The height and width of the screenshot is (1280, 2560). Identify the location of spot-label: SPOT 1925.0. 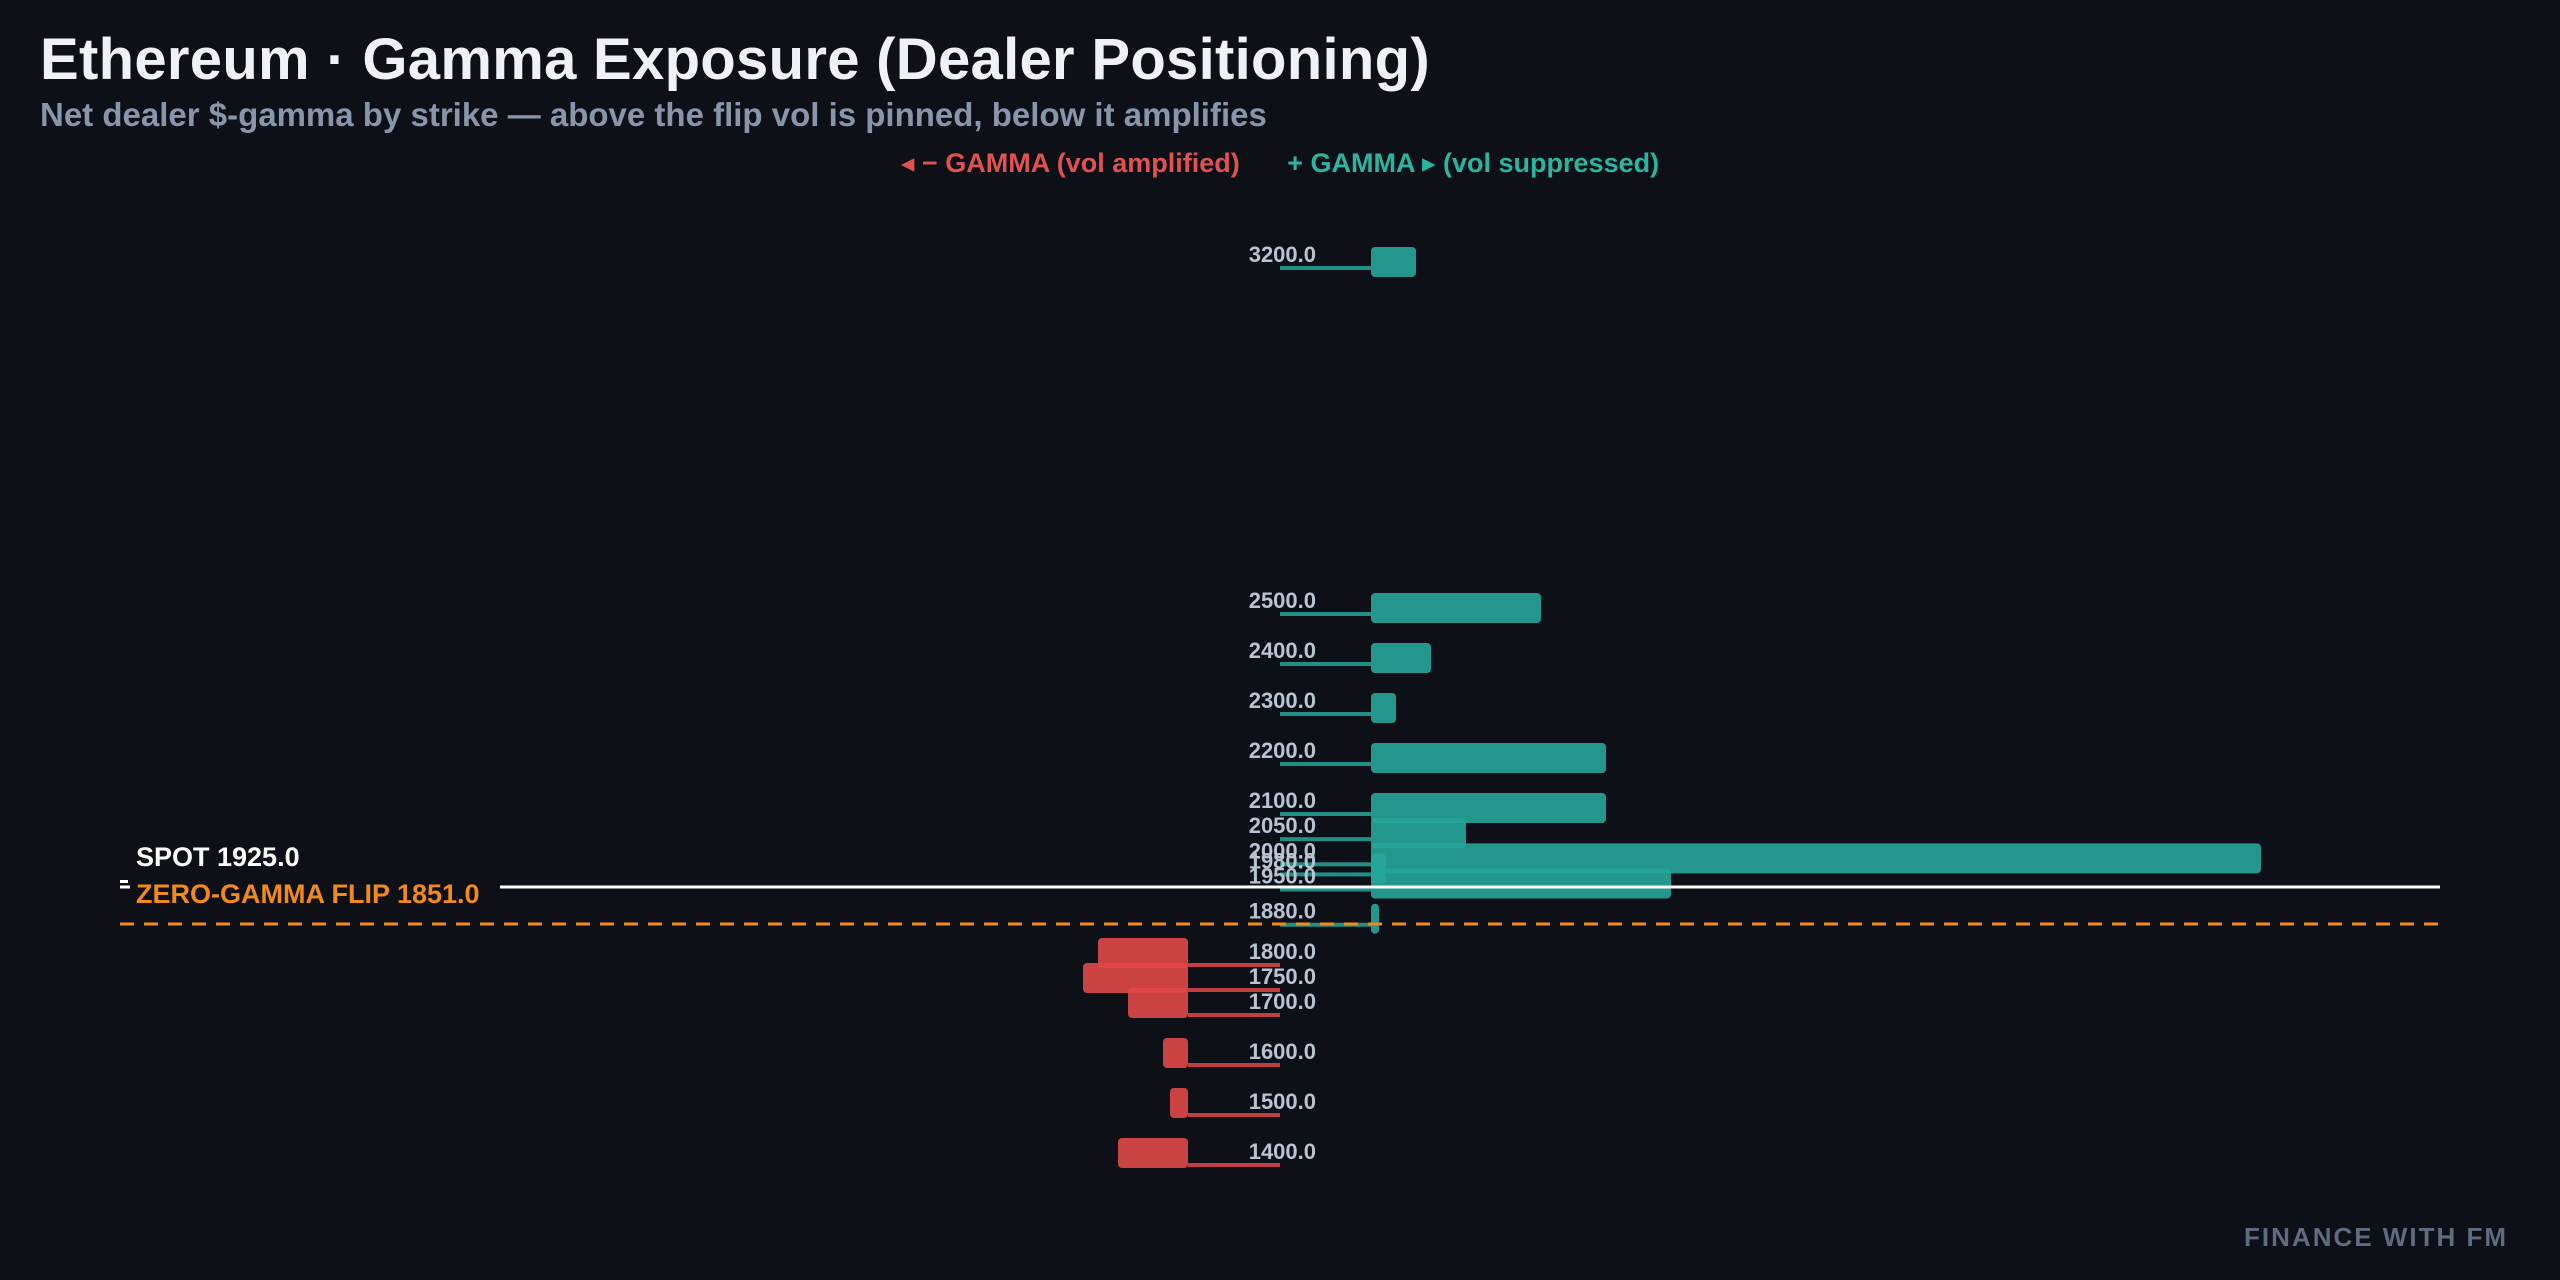
(218, 857).